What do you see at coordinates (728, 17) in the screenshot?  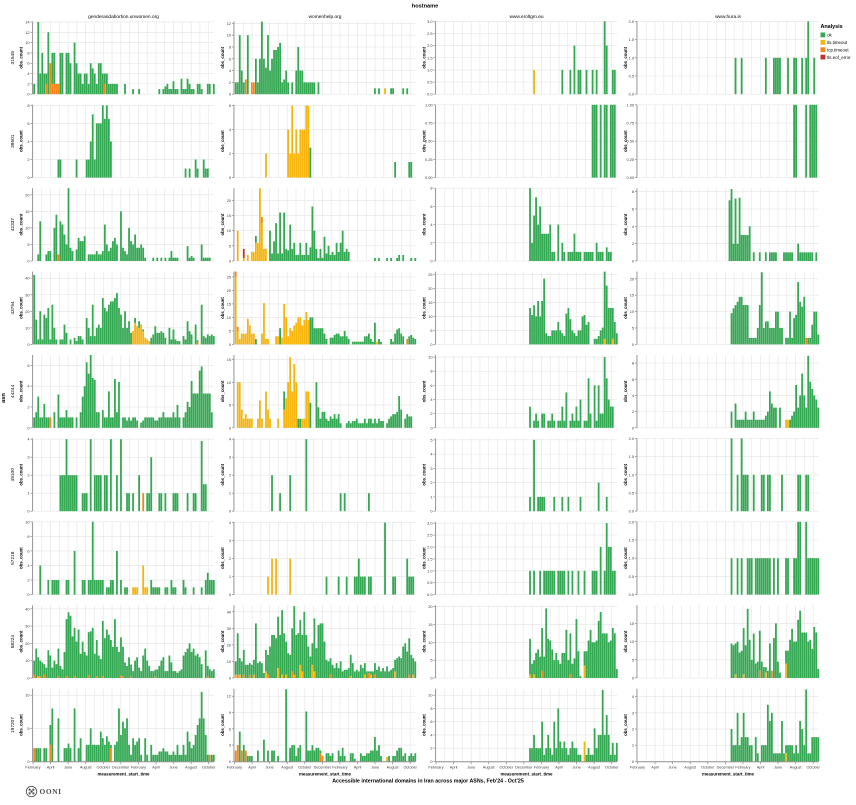 I see `svg-text: www.hura.is` at bounding box center [728, 17].